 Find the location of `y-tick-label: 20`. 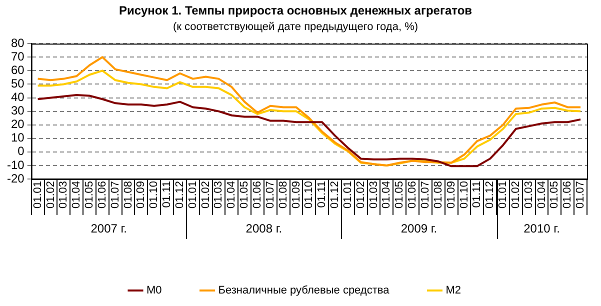

y-tick-label: 20 is located at coordinates (17, 124).